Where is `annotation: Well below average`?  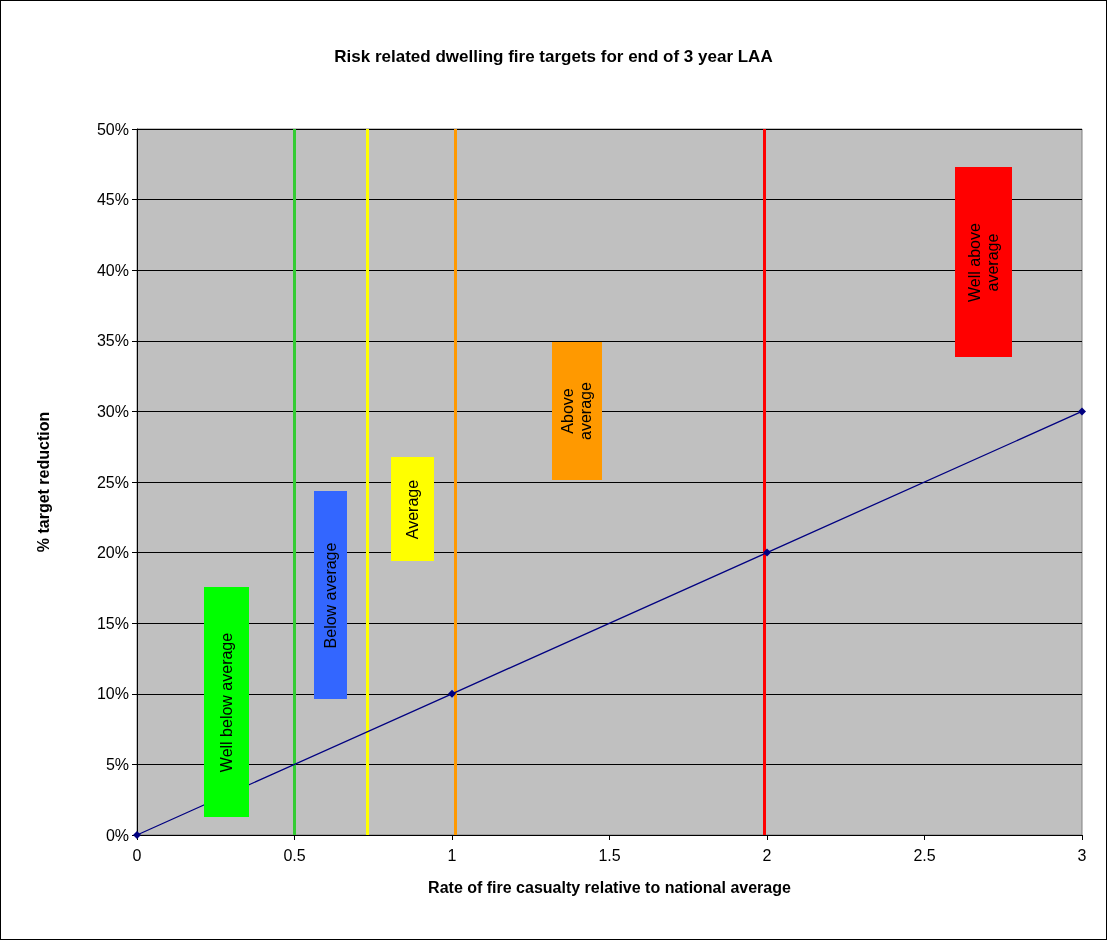 annotation: Well below average is located at coordinates (226, 702).